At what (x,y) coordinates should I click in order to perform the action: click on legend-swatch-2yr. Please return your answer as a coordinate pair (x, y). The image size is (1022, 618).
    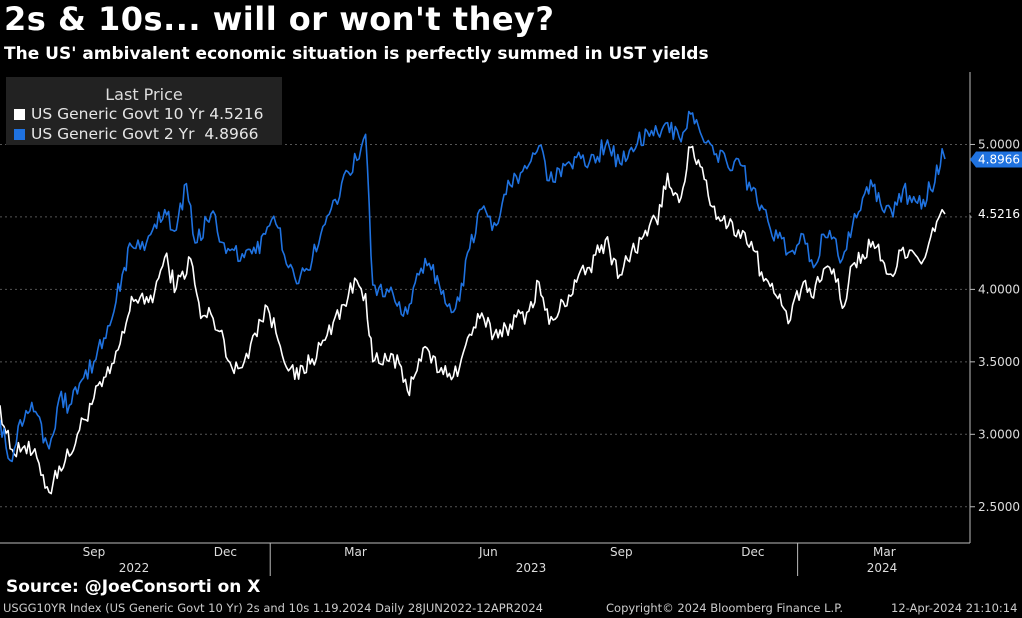
    Looking at the image, I should click on (19, 134).